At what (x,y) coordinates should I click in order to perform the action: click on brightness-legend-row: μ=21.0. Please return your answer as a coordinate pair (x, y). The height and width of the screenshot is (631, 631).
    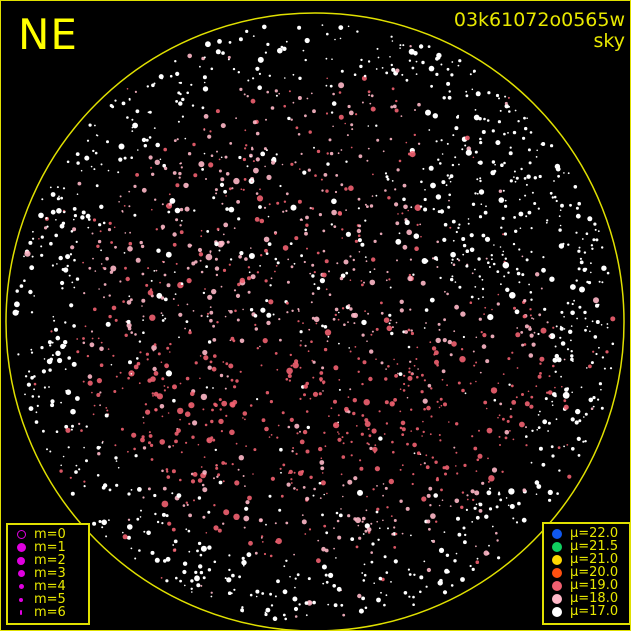
    Looking at the image, I should click on (586, 559).